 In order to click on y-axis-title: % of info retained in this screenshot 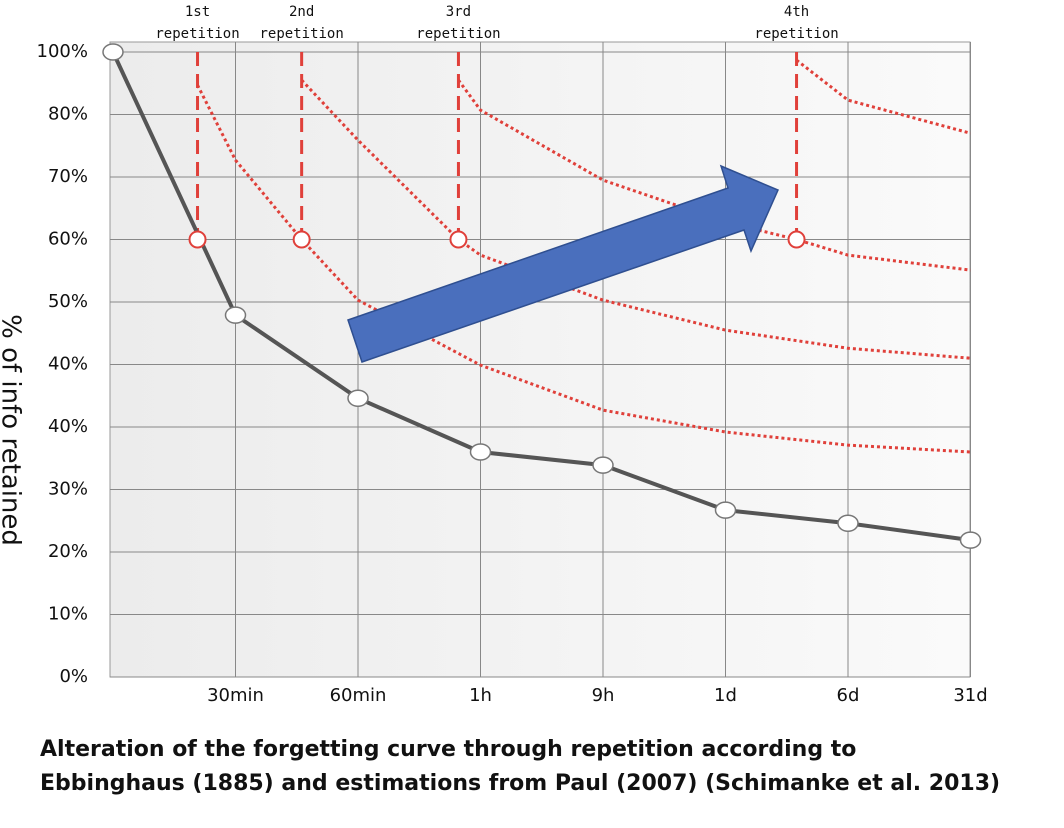, I will do `click(13, 430)`.